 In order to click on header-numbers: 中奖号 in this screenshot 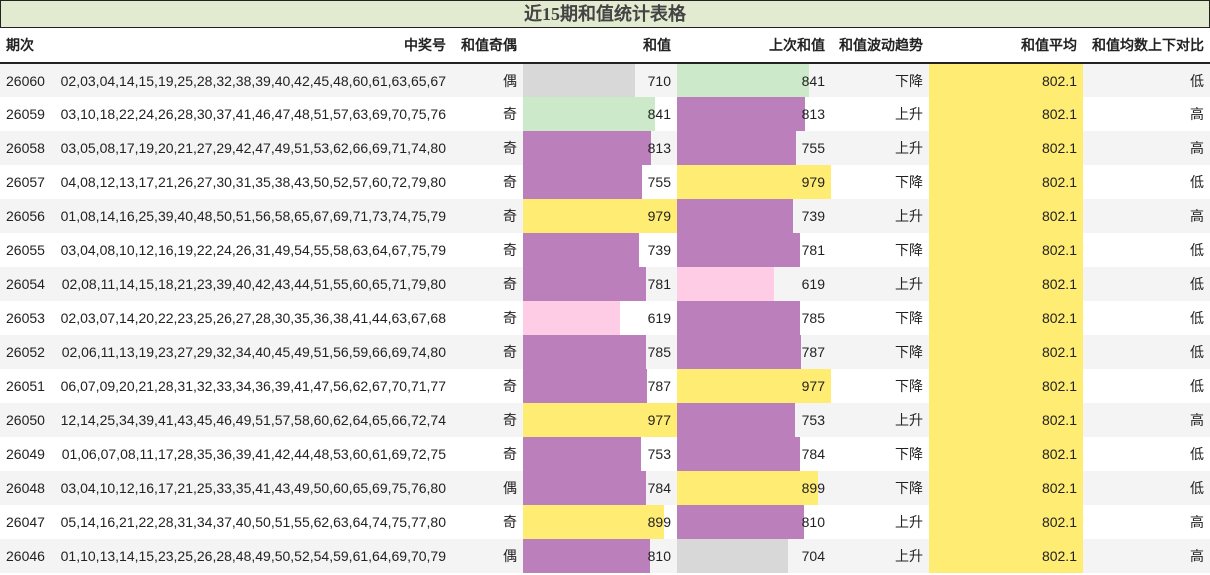, I will do `click(253, 46)`.